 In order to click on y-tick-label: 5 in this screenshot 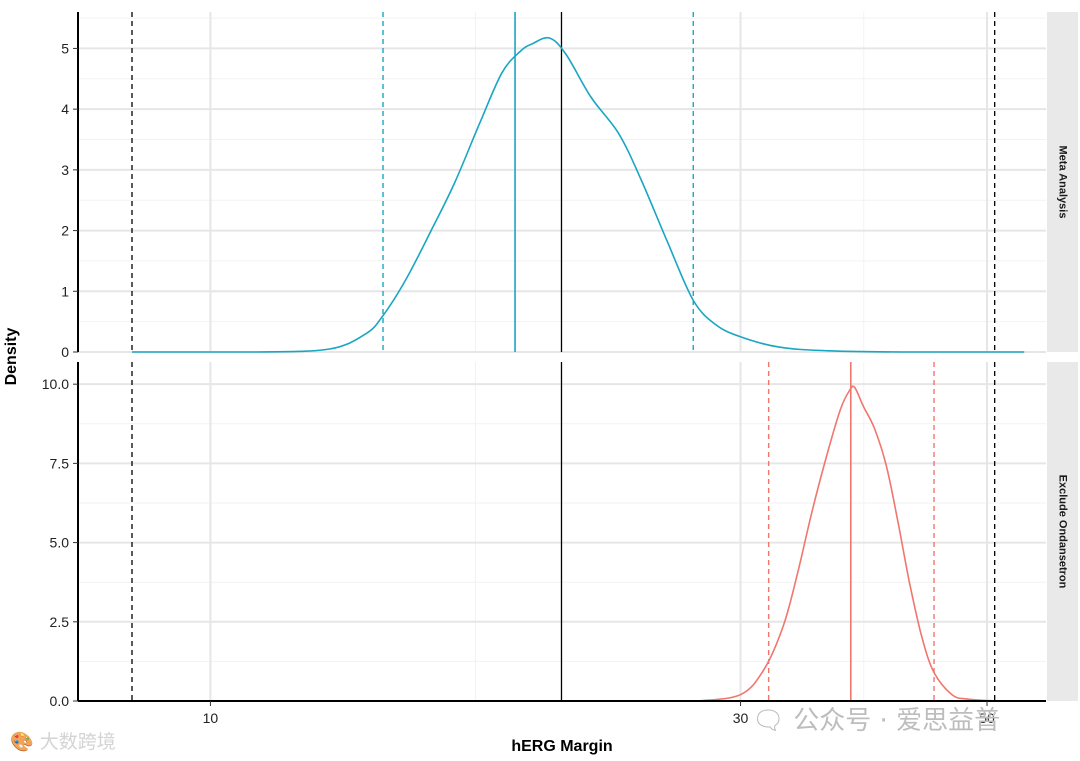, I will do `click(65, 48)`.